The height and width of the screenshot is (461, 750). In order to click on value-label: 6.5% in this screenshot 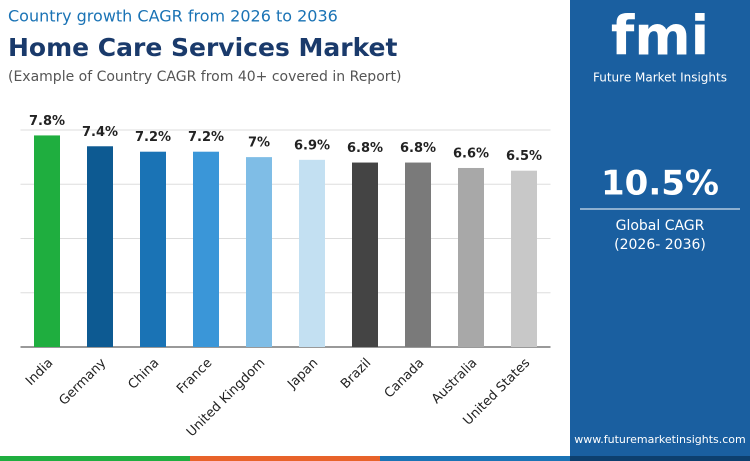, I will do `click(524, 156)`.